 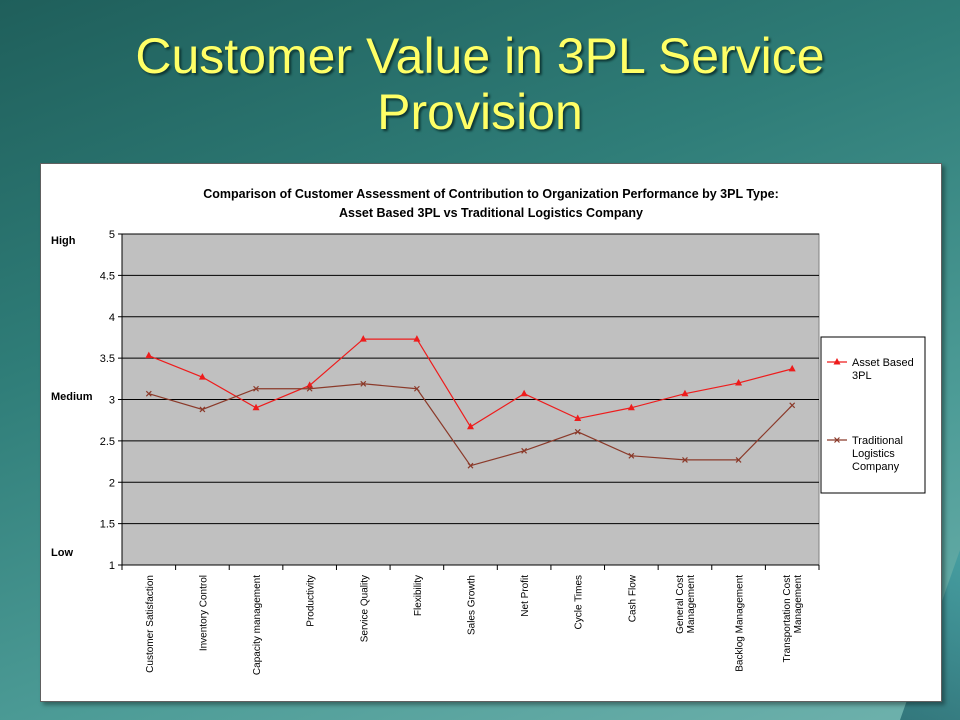 What do you see at coordinates (107, 359) in the screenshot?
I see `y-tick-label-5: 3.5` at bounding box center [107, 359].